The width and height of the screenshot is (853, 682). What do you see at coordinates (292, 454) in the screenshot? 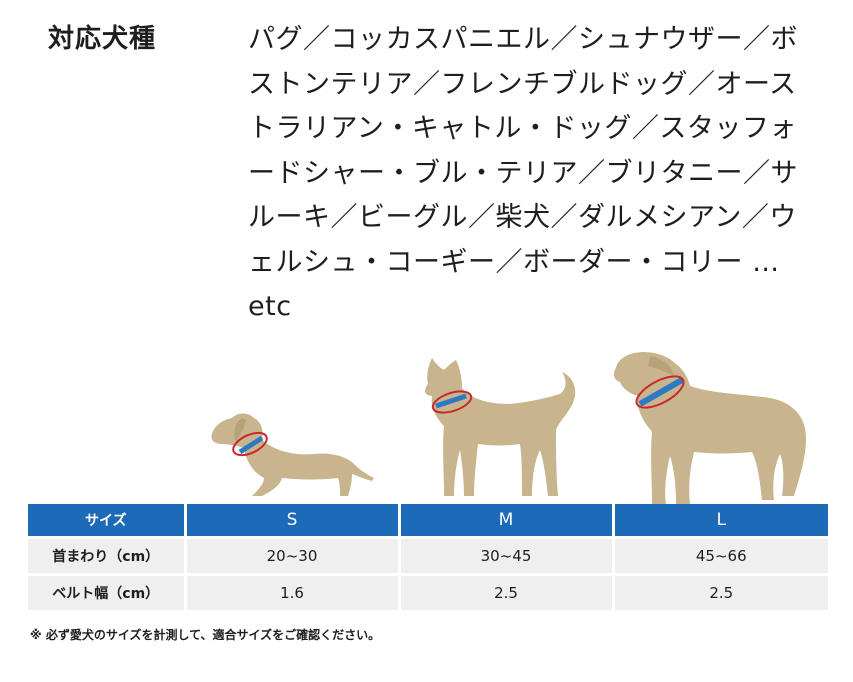
I see `small-dog-icon` at bounding box center [292, 454].